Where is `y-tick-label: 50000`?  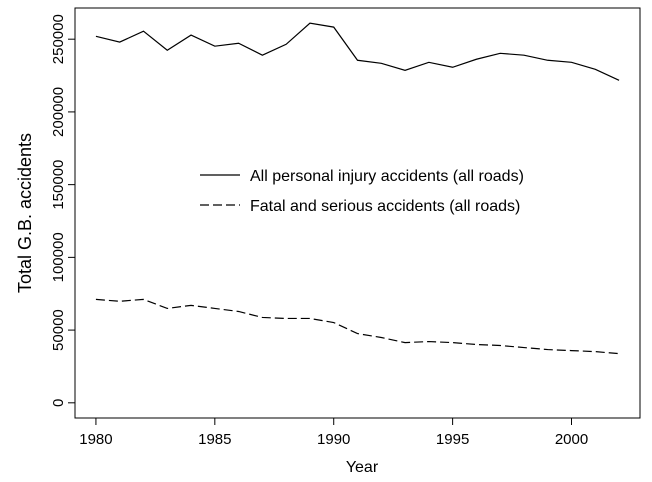
y-tick-label: 50000 is located at coordinates (58, 330).